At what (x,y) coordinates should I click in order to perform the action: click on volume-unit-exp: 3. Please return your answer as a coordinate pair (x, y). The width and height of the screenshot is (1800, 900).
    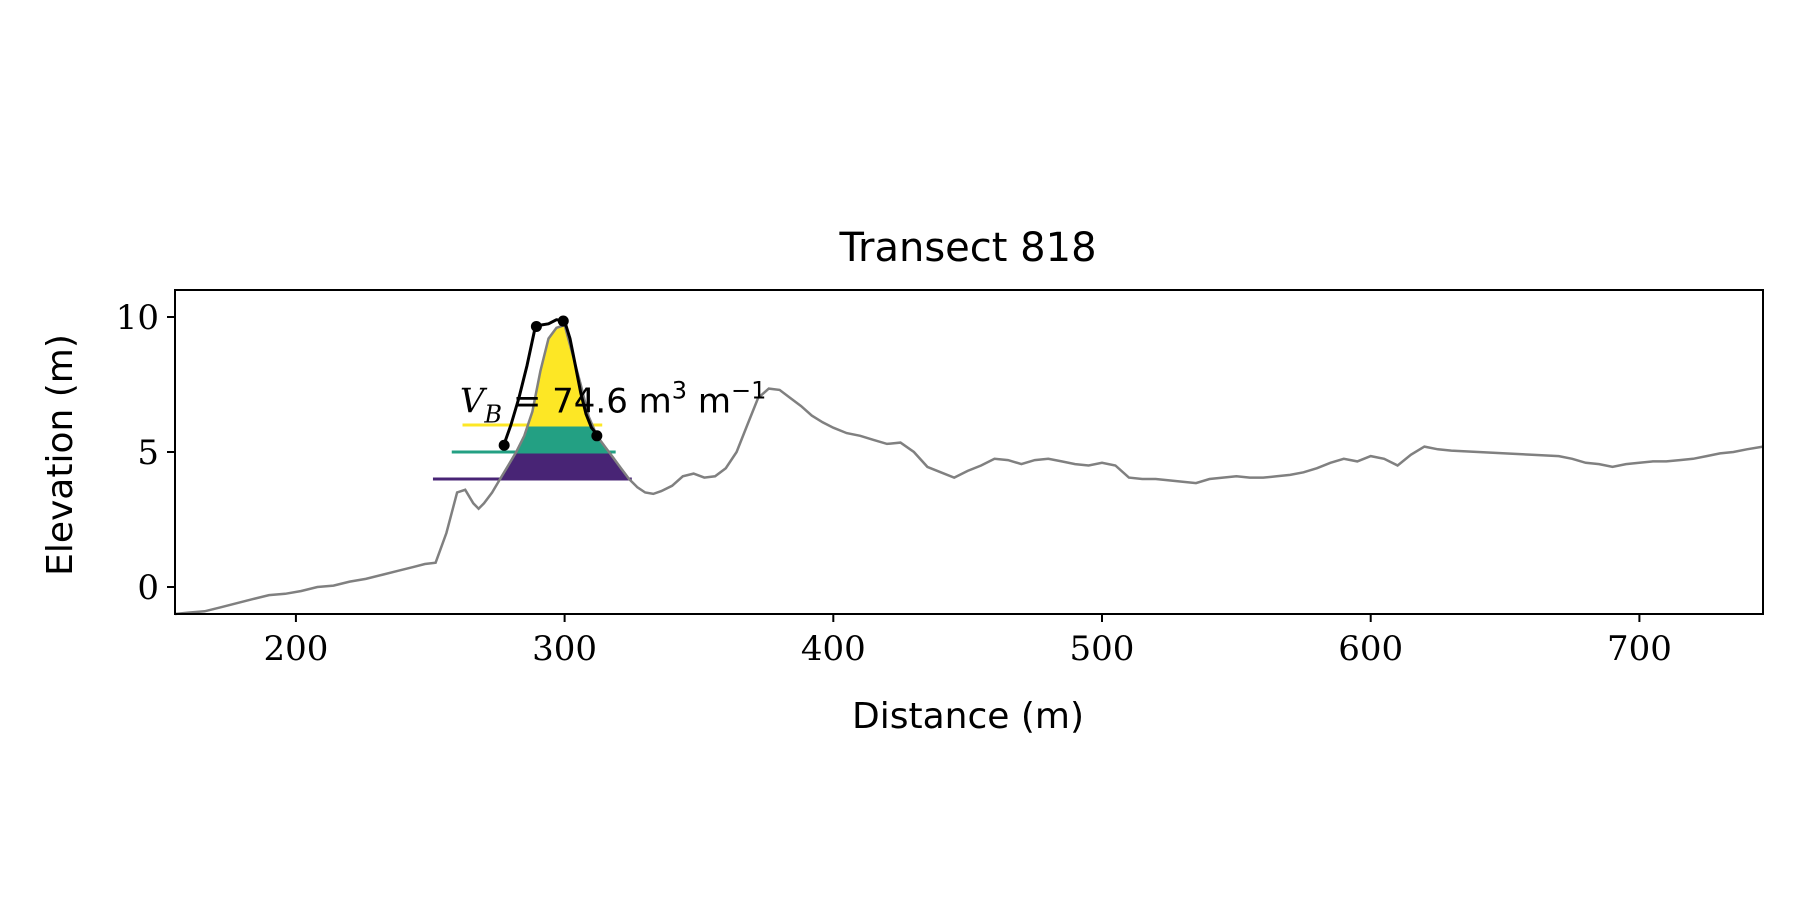
    Looking at the image, I should click on (679, 390).